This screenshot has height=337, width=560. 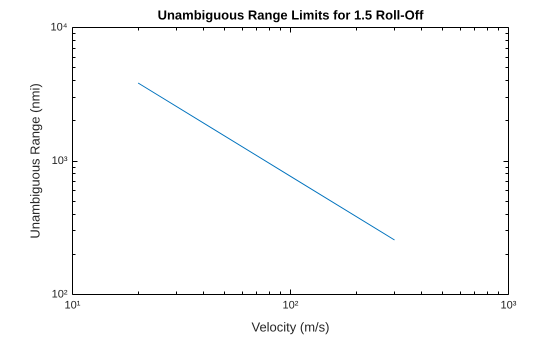 What do you see at coordinates (59, 28) in the screenshot?
I see `y-tick-label: 10⁴` at bounding box center [59, 28].